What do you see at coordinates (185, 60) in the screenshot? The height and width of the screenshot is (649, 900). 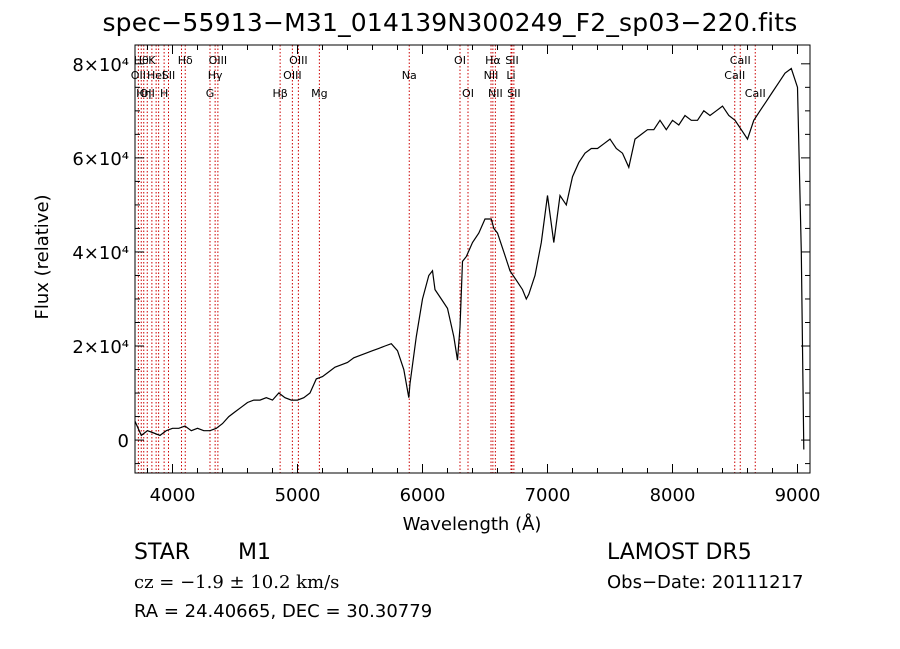 I see `line-marker-label: Hδ` at bounding box center [185, 60].